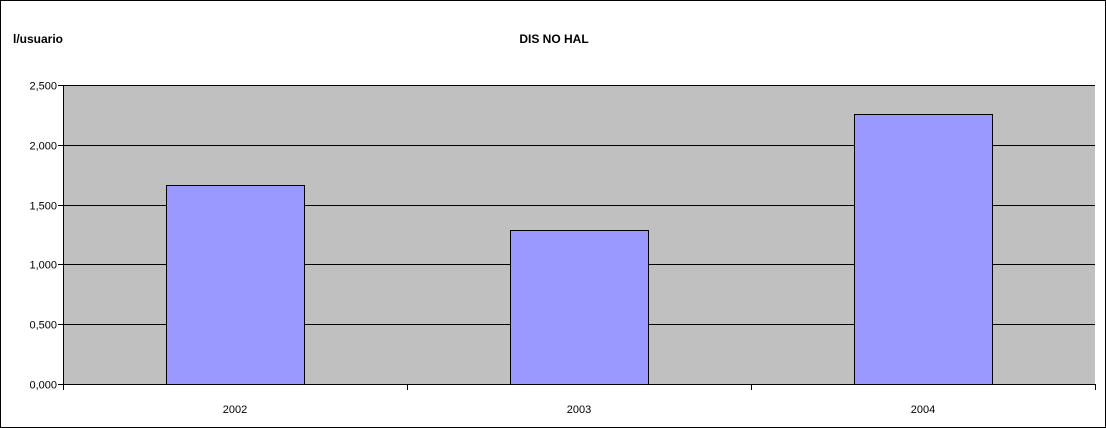  I want to click on x-tick-label: 2003, so click(579, 410).